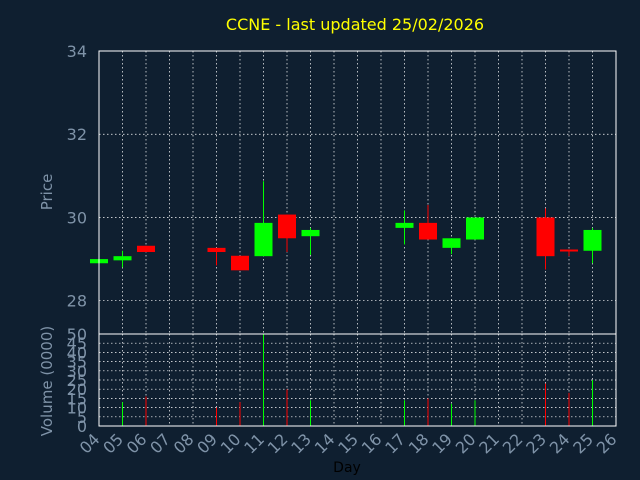  Describe the element at coordinates (82, 417) in the screenshot. I see `volume-tick-label: 5` at that location.